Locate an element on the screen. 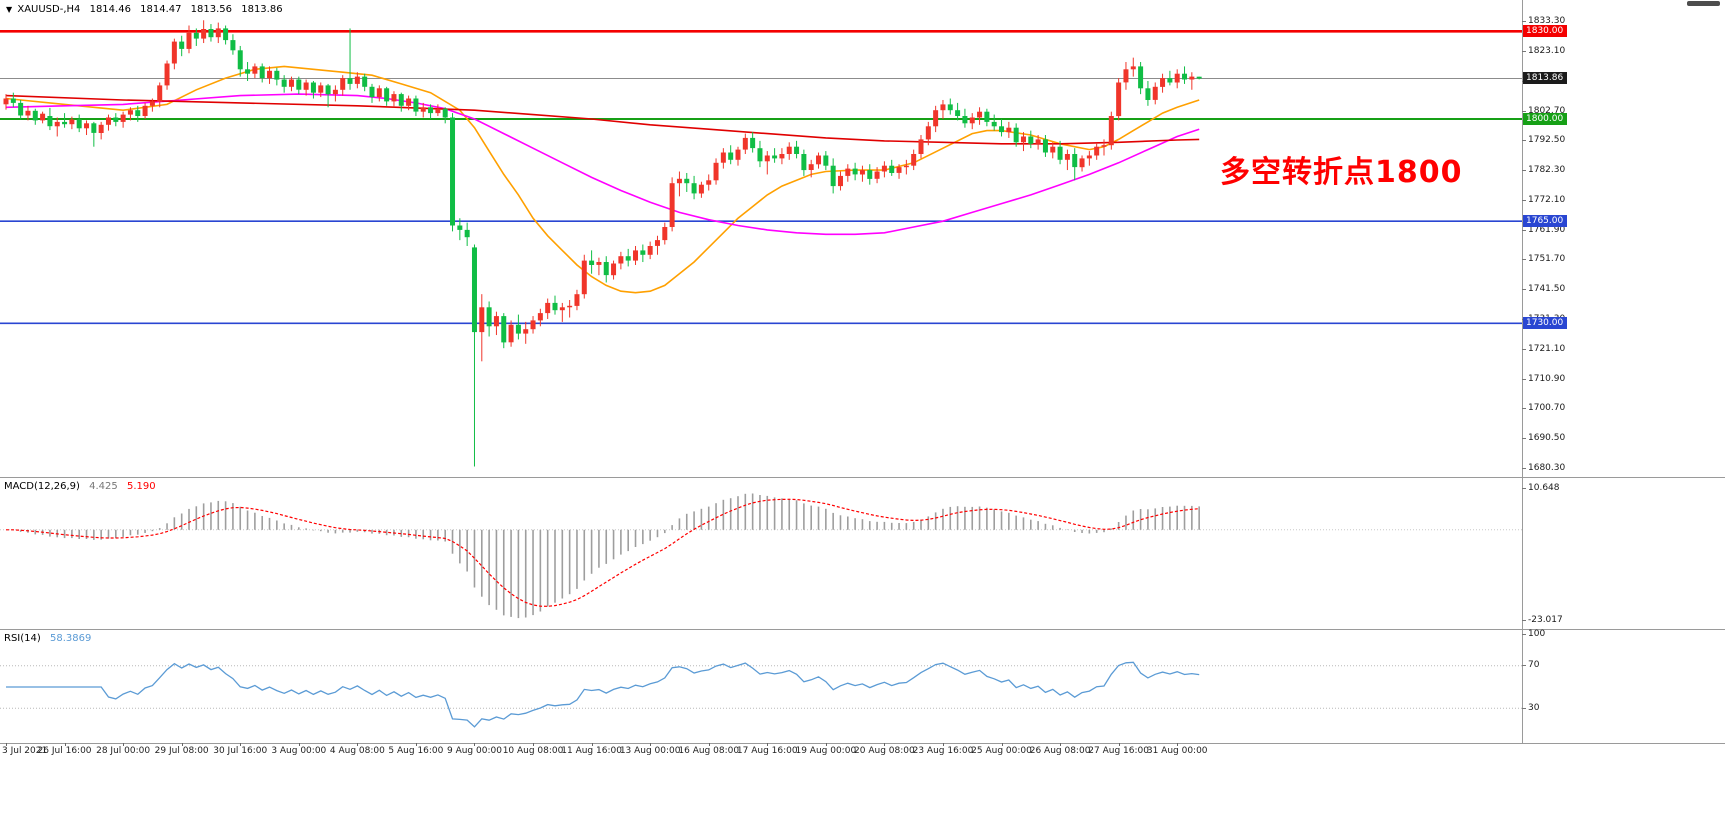 Image resolution: width=1725 pixels, height=838 pixels. price-scale-border is located at coordinates (1522, 372).